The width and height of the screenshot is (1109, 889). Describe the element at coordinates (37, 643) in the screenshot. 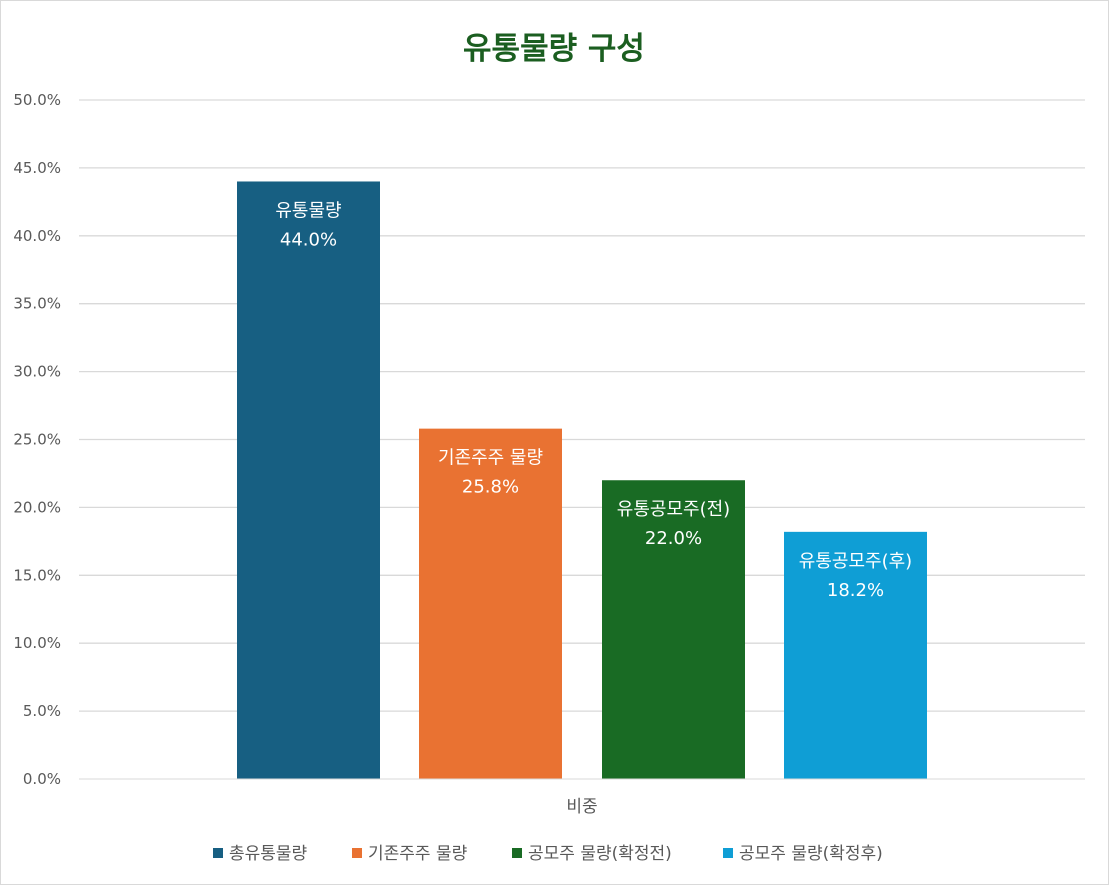

I see `y-tick-label: 10.0%` at that location.